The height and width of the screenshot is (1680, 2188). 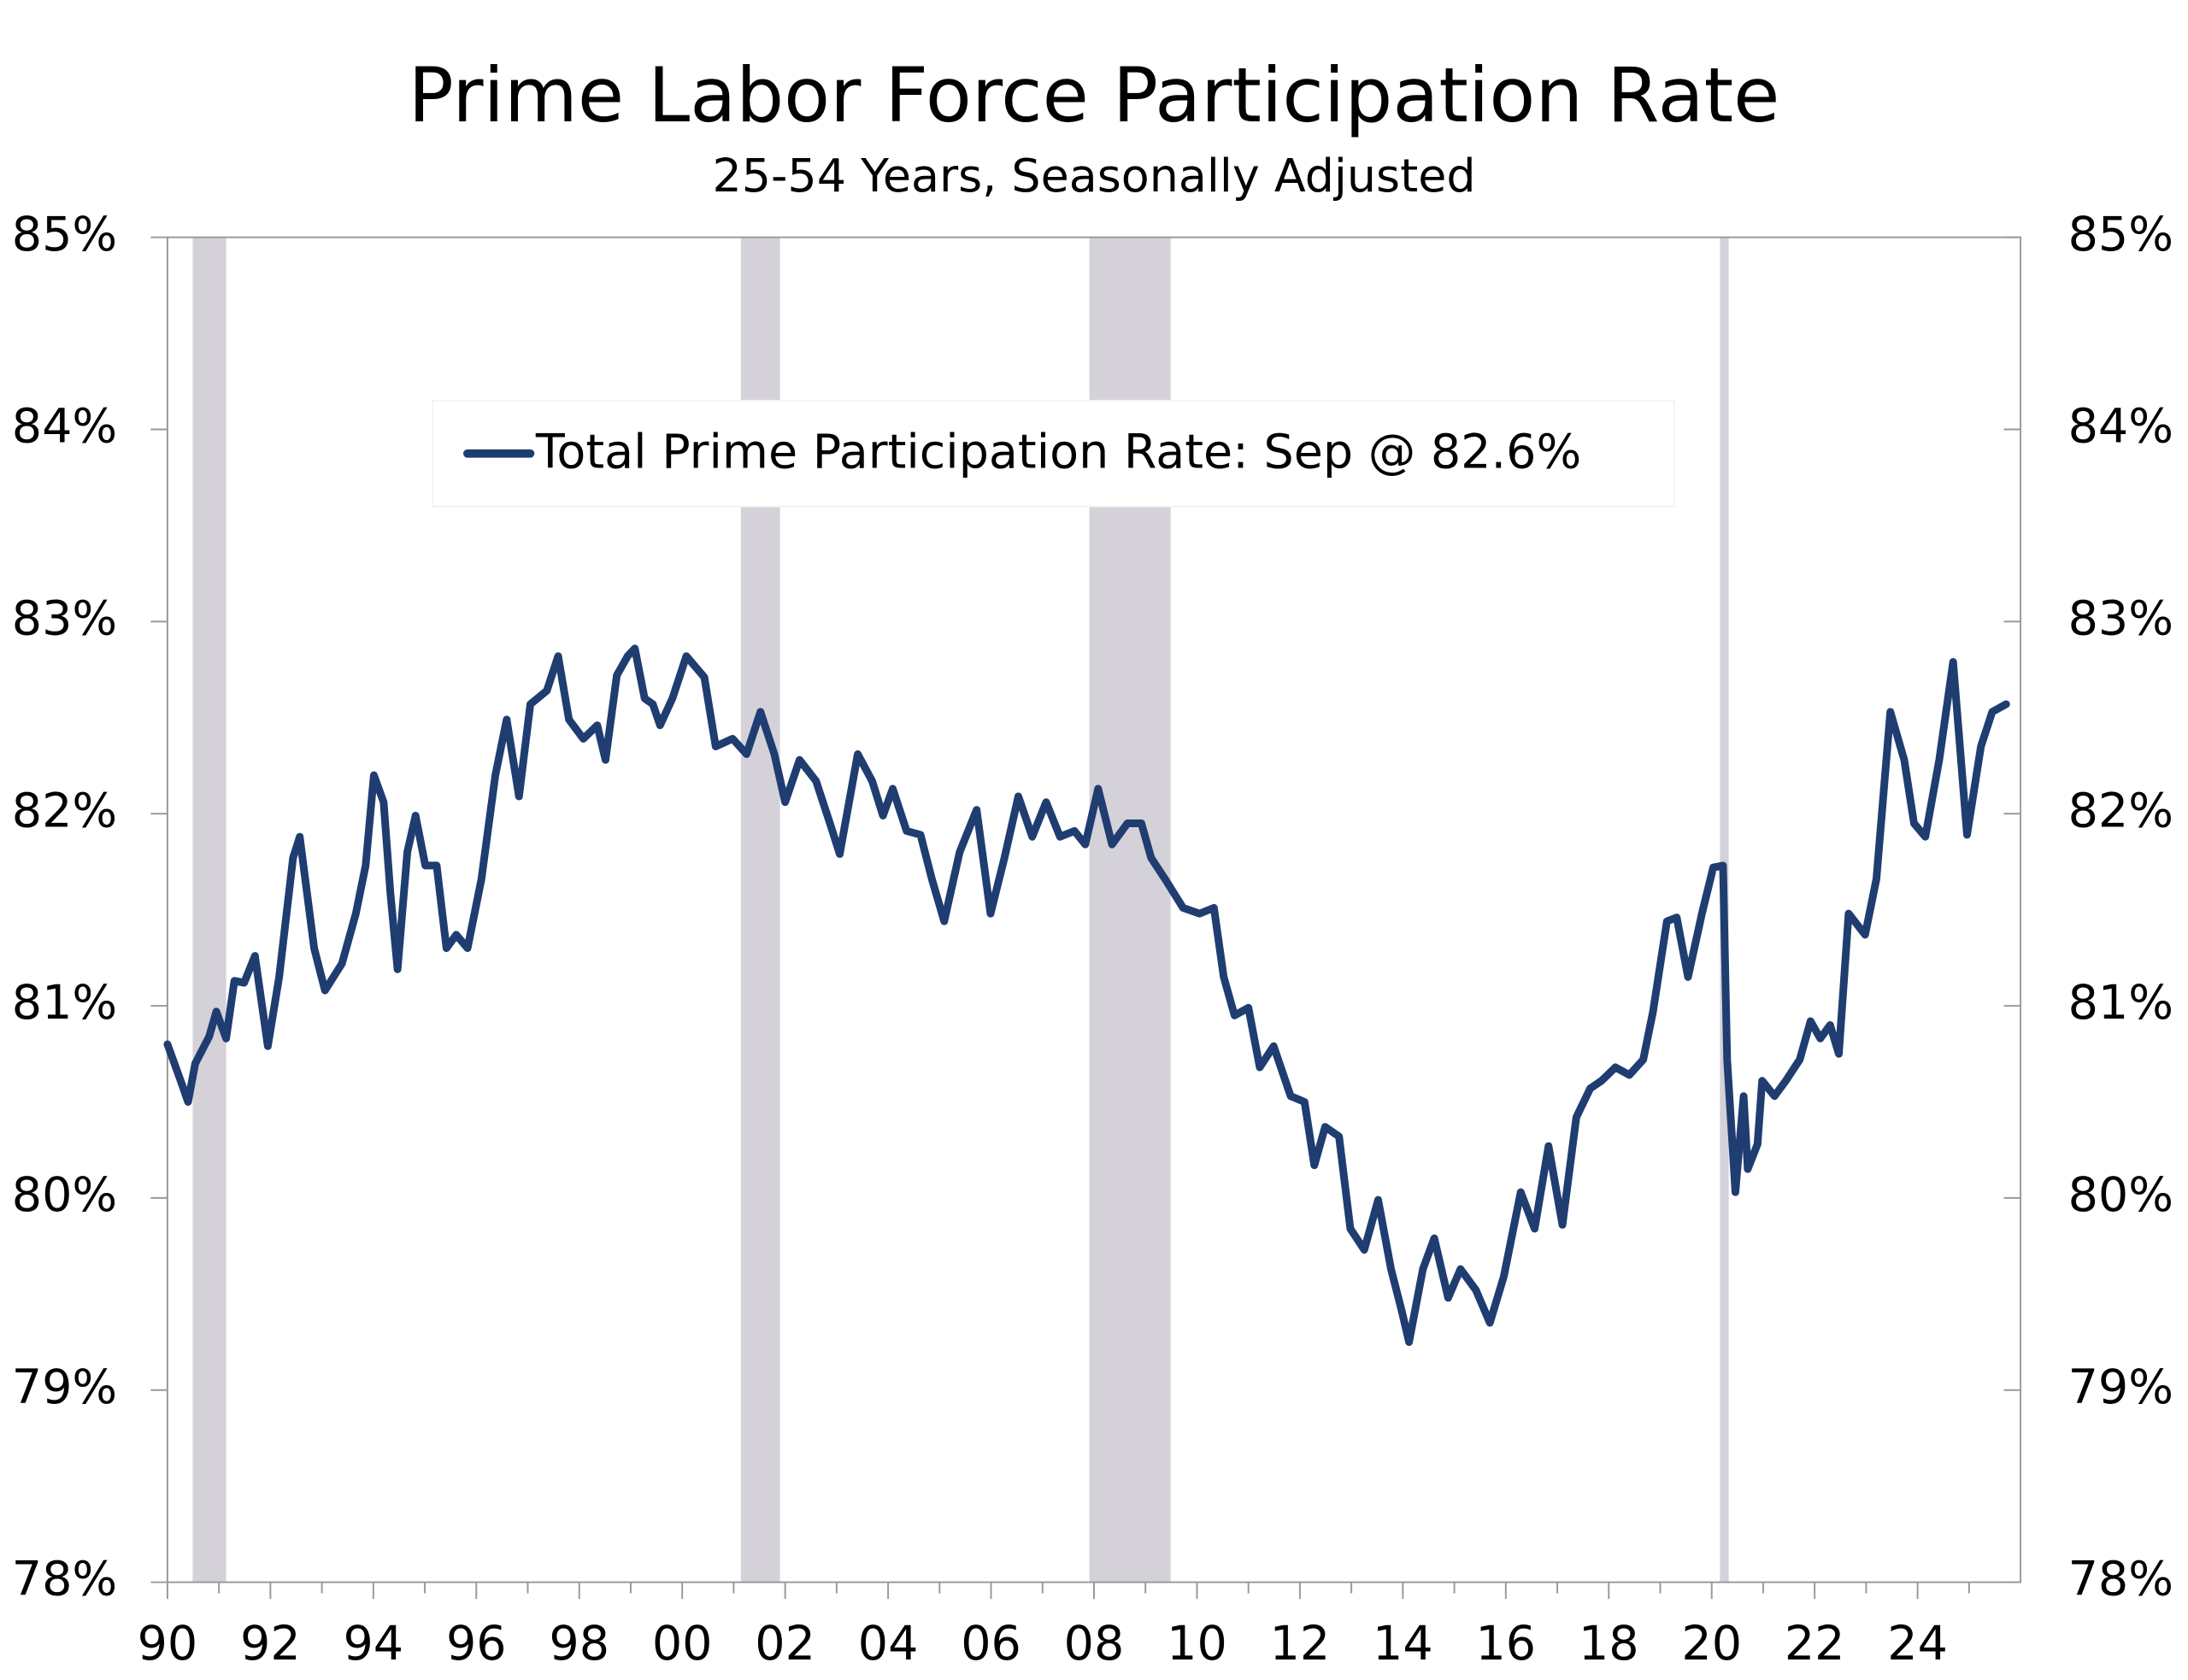 I want to click on legend-box, so click(x=1053, y=453).